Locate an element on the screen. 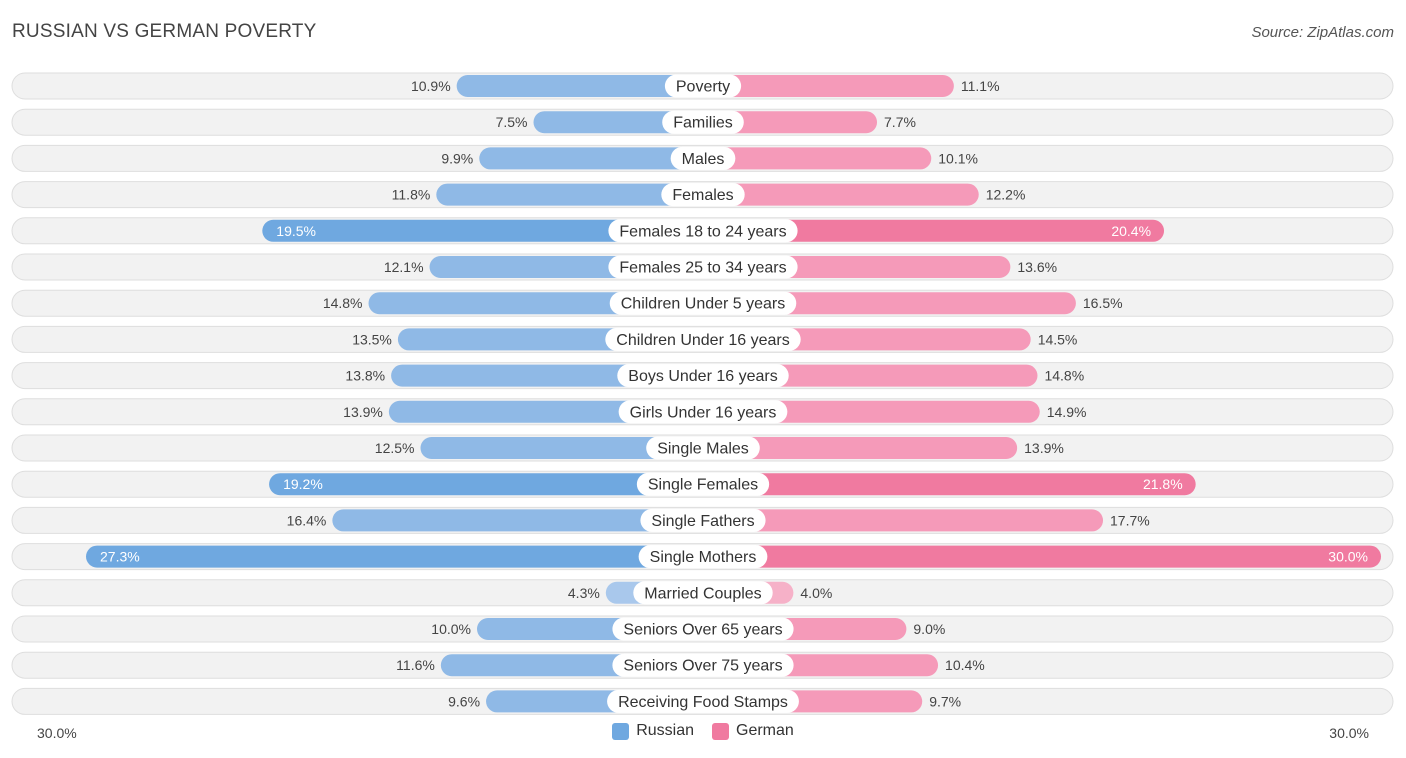  category-label: Girls Under 16 years is located at coordinates (703, 412).